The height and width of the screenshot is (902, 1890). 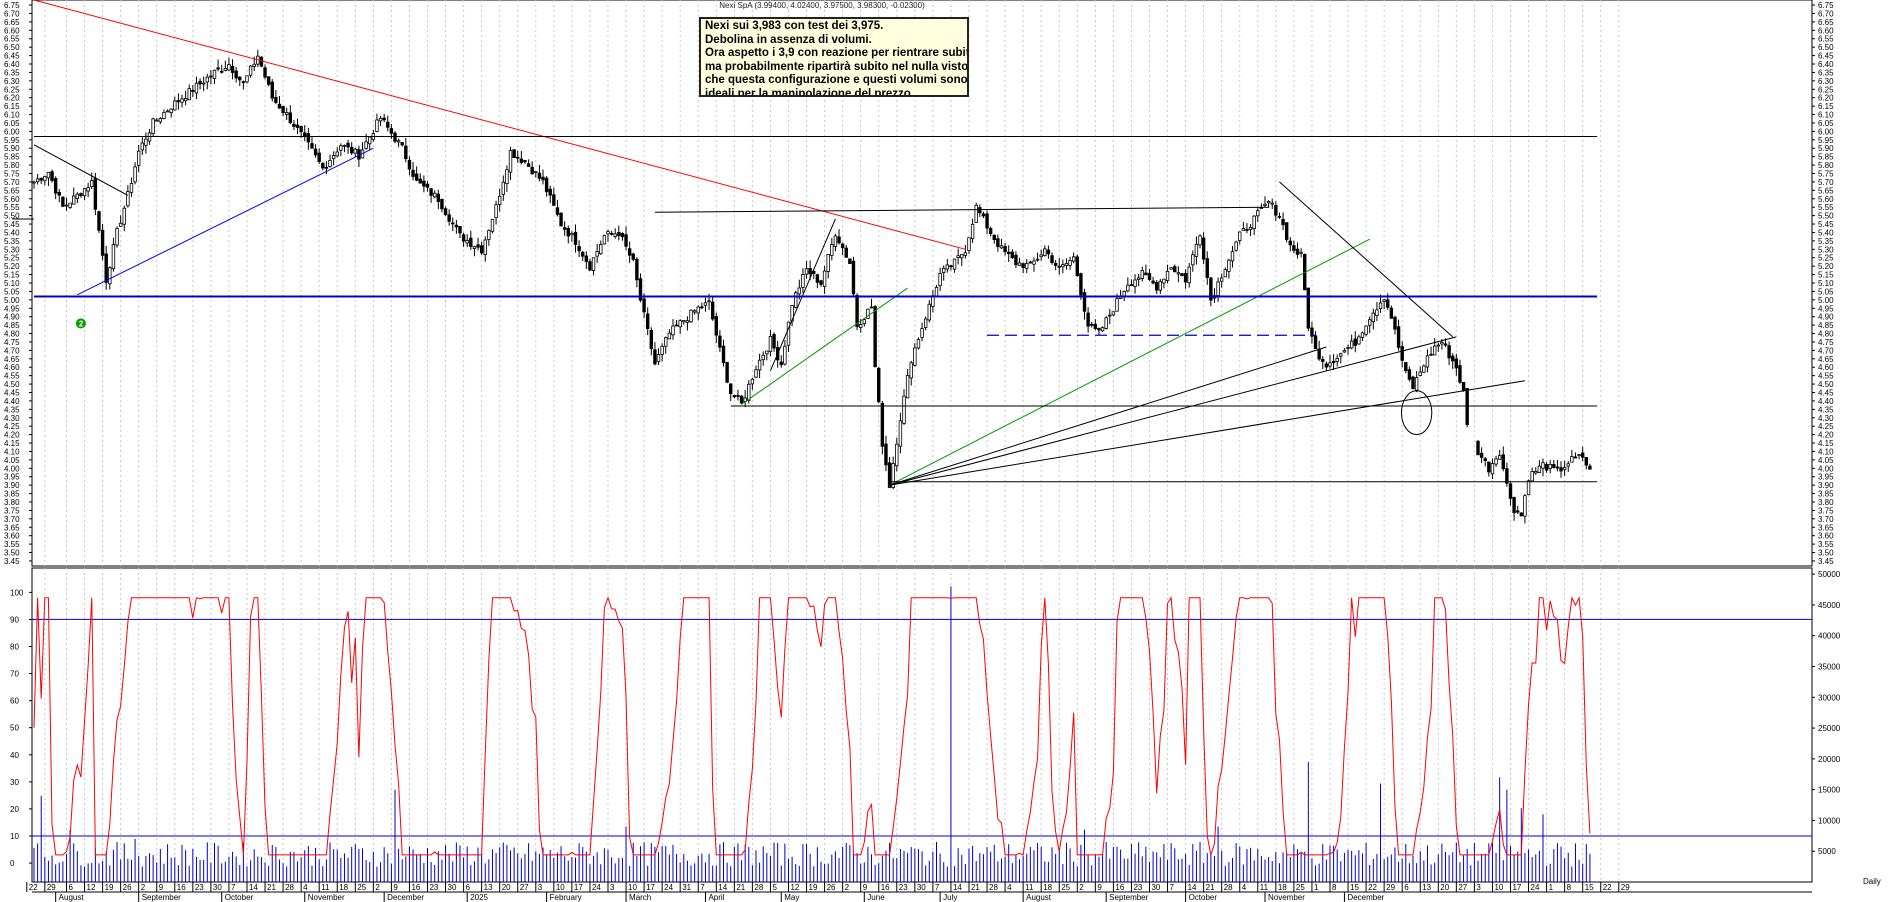 I want to click on day-label: 2, so click(x=143, y=887).